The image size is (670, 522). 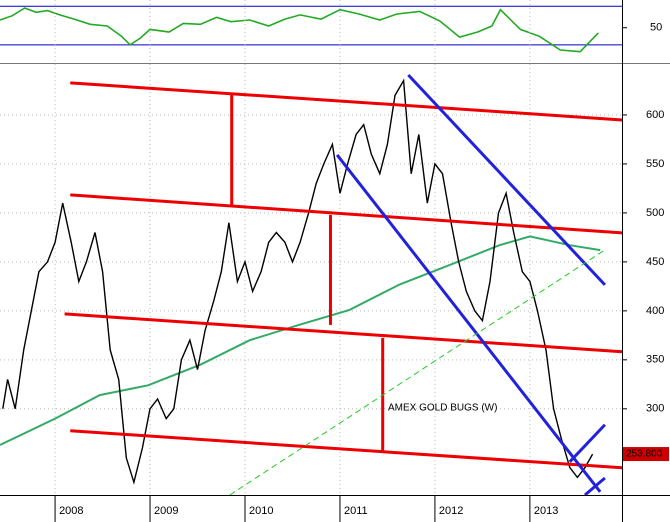 What do you see at coordinates (656, 28) in the screenshot?
I see `y-tick-label: 50` at bounding box center [656, 28].